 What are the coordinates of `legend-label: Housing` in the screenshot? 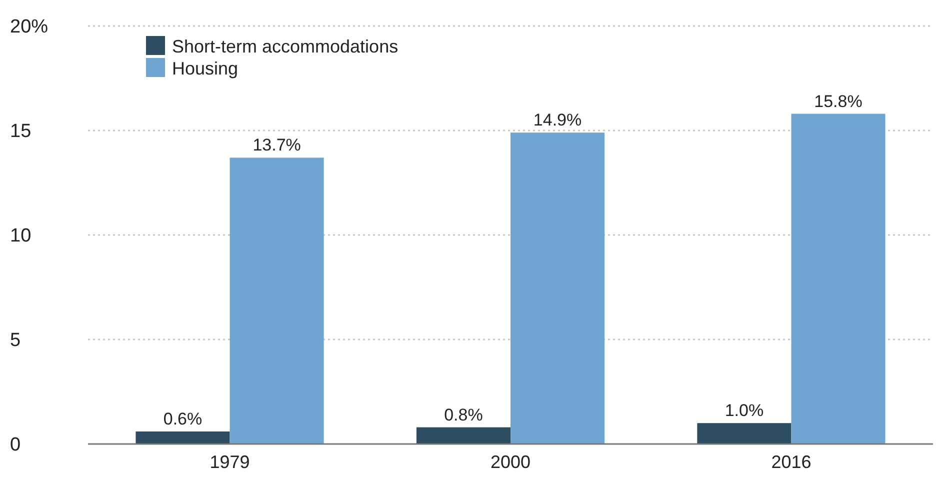 It's located at (205, 68).